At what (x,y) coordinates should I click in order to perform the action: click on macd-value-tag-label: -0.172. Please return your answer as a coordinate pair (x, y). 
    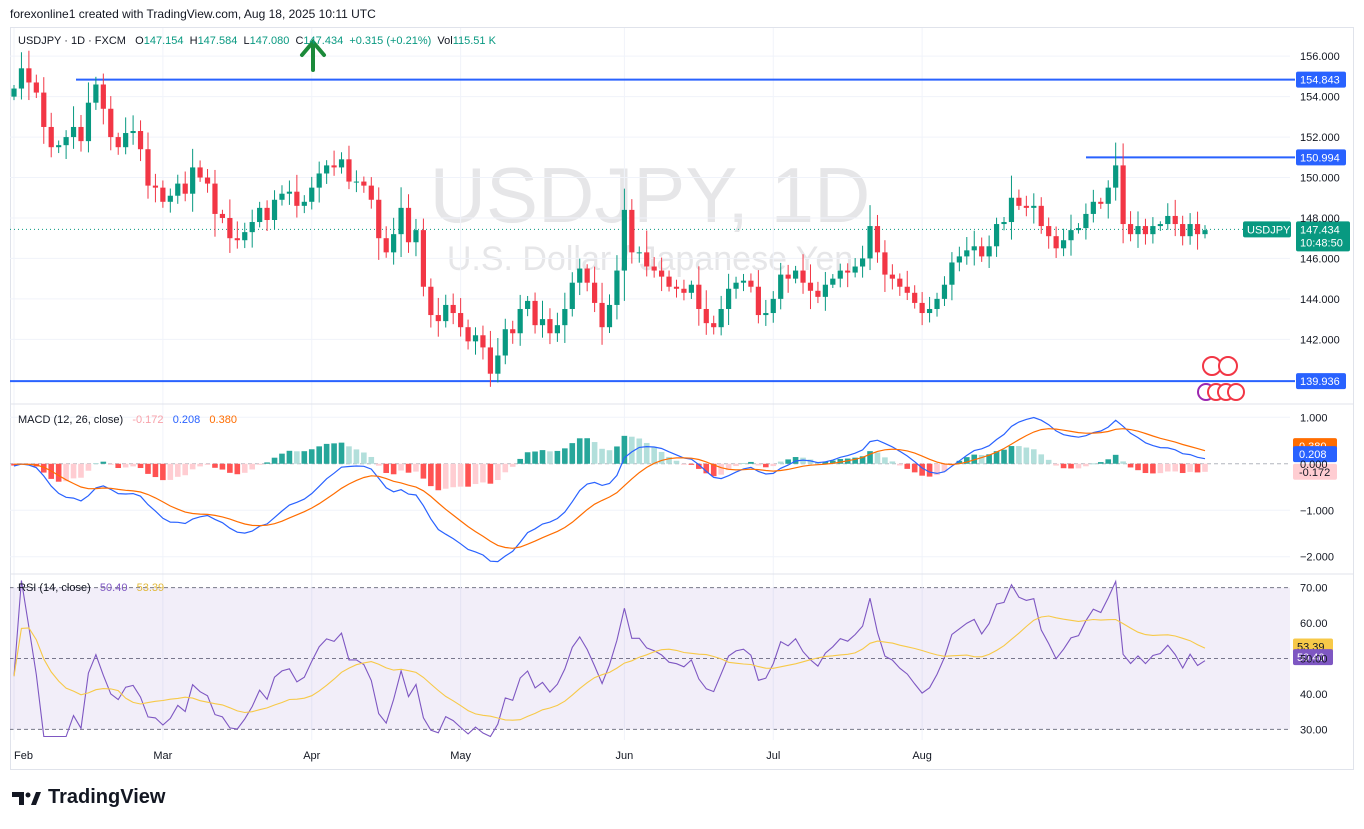
    Looking at the image, I should click on (1314, 473).